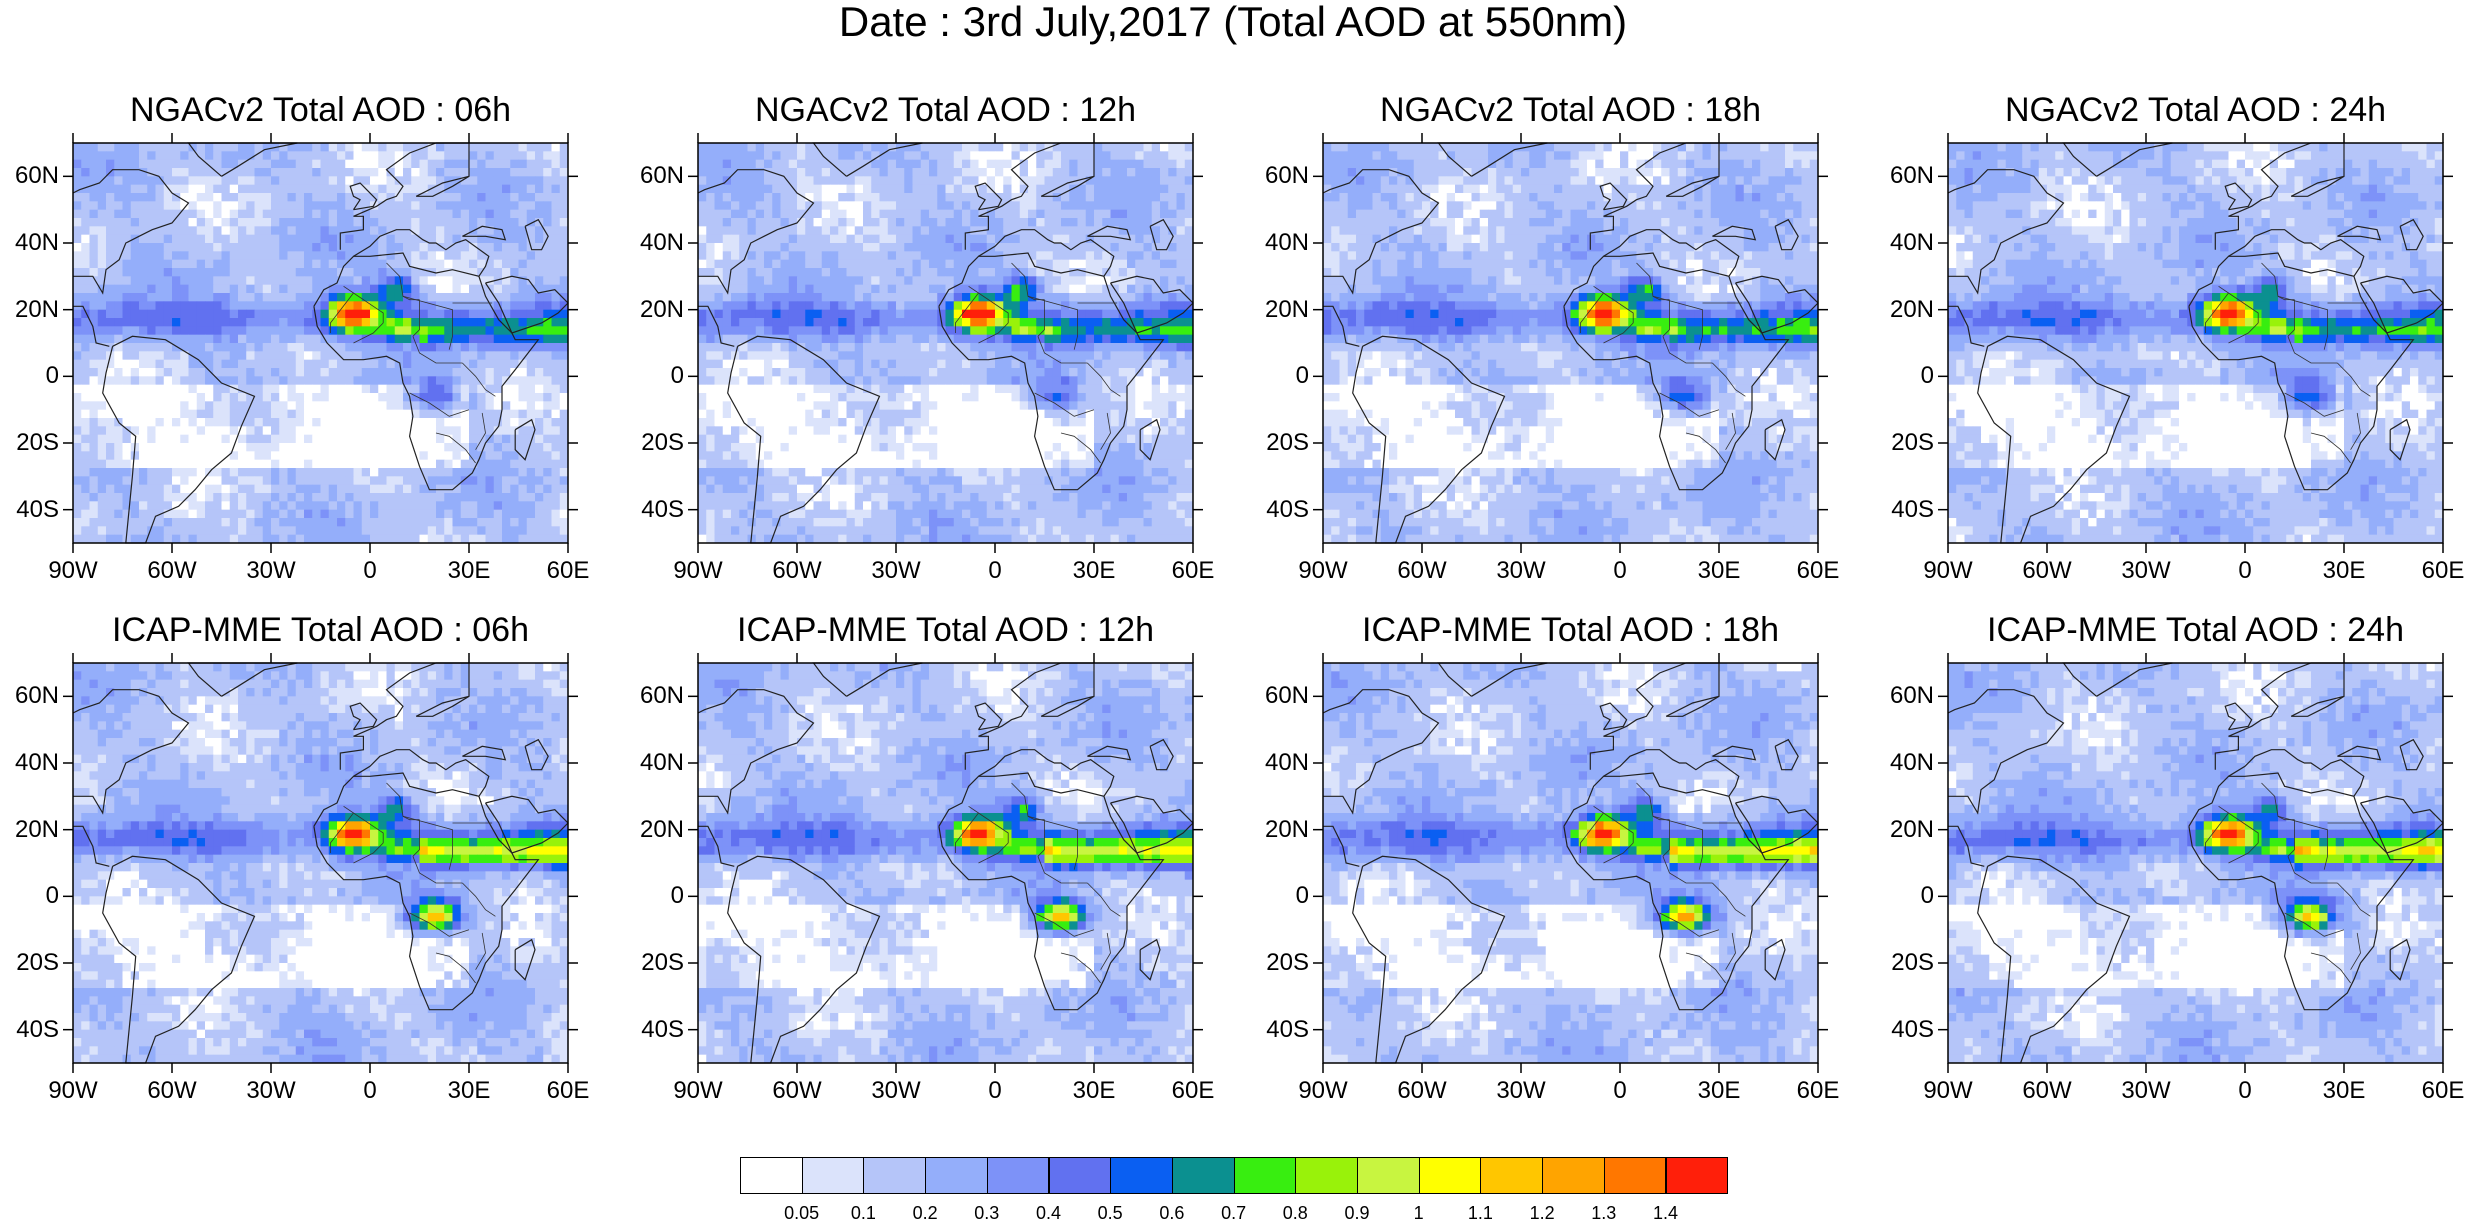 Image resolution: width=2466 pixels, height=1224 pixels. I want to click on panel-title: ICAP-MME Total AOD : 24h, so click(2181, 630).